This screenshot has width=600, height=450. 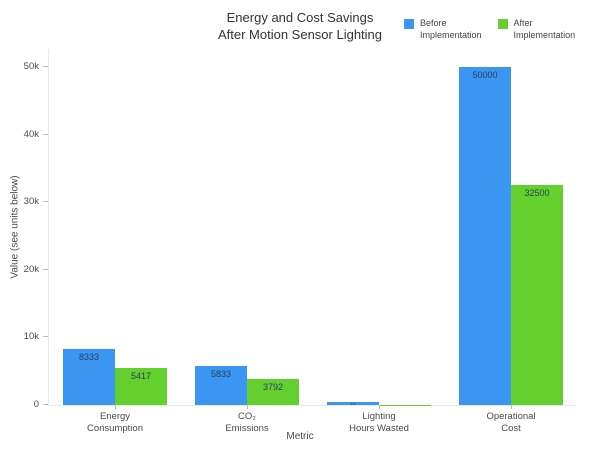 What do you see at coordinates (379, 423) in the screenshot?
I see `x-tick-label-lighting-hours-wasted: Lighting Hours Wasted` at bounding box center [379, 423].